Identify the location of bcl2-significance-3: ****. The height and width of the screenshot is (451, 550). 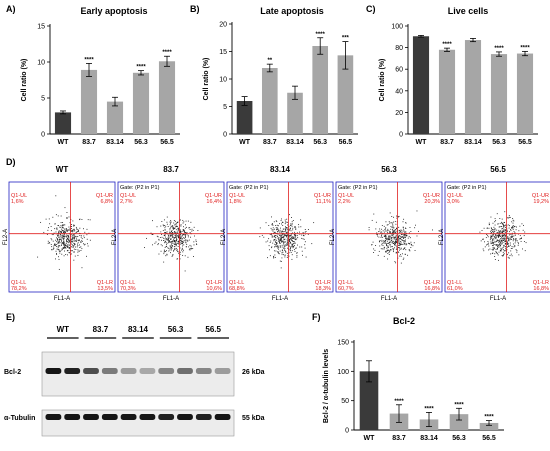
(459, 405).